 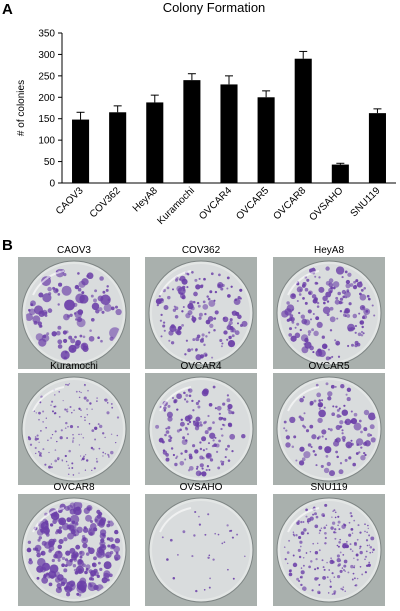 What do you see at coordinates (50, 109) in the screenshot?
I see `y-ticks: 0 50 100 150 200 250 300 350` at bounding box center [50, 109].